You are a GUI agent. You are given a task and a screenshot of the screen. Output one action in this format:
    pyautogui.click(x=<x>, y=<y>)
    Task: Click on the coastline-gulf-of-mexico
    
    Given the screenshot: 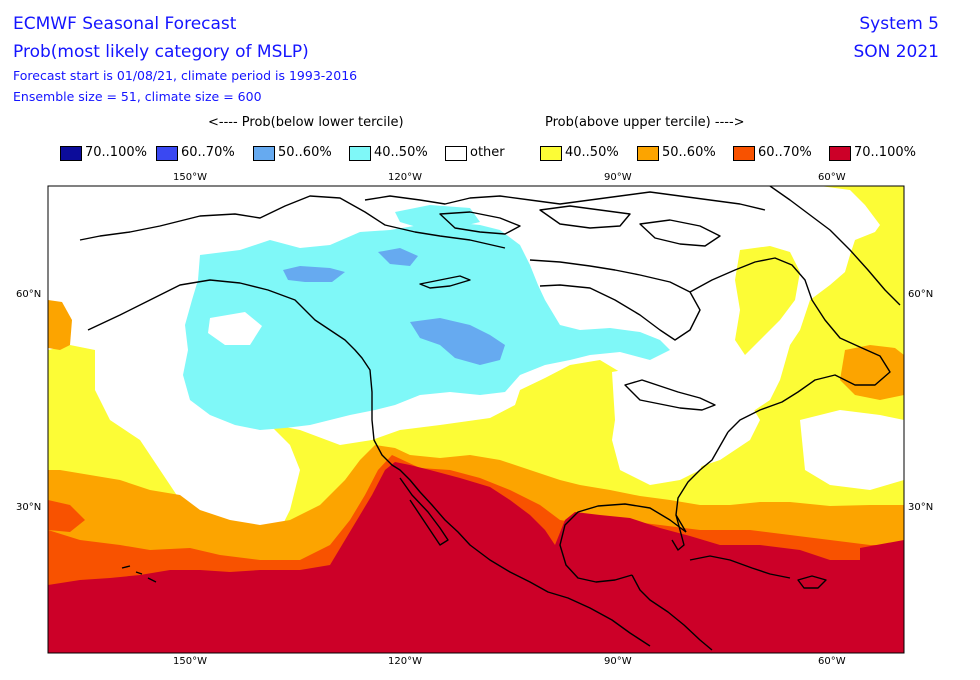 What is the action you would take?
    pyautogui.click(x=623, y=543)
    